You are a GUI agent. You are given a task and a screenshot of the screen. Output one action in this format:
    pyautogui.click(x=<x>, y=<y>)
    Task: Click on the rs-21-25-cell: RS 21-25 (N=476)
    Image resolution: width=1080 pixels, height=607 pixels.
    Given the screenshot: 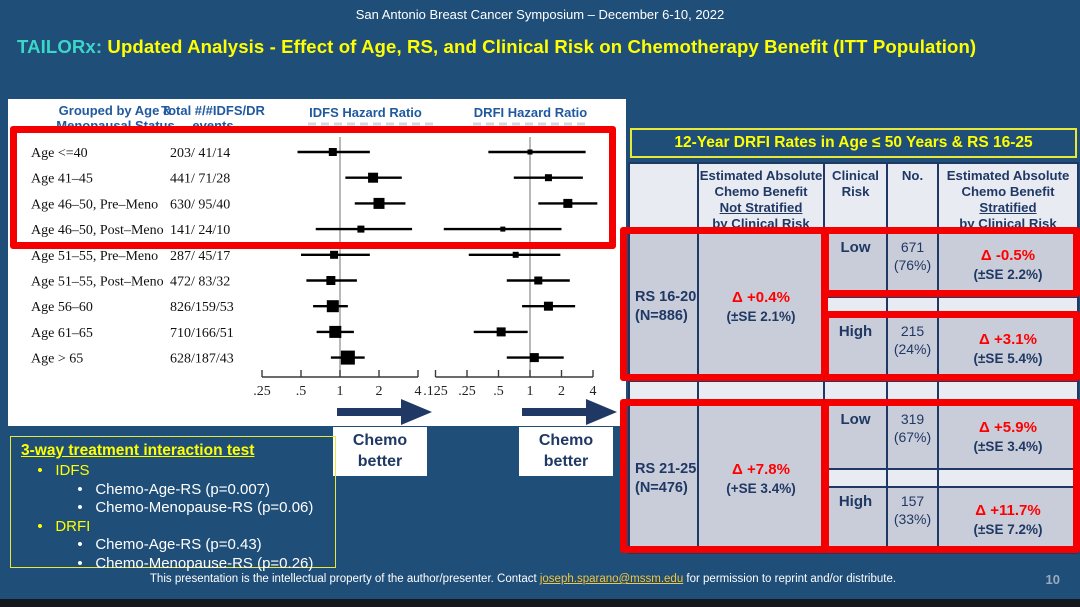 What is the action you would take?
    pyautogui.click(x=663, y=479)
    